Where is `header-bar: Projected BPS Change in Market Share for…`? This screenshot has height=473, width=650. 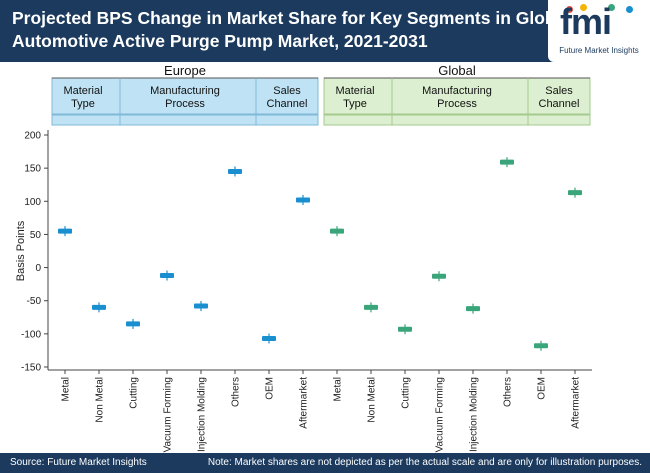
header-bar: Projected BPS Change in Market Share for… is located at coordinates (325, 31).